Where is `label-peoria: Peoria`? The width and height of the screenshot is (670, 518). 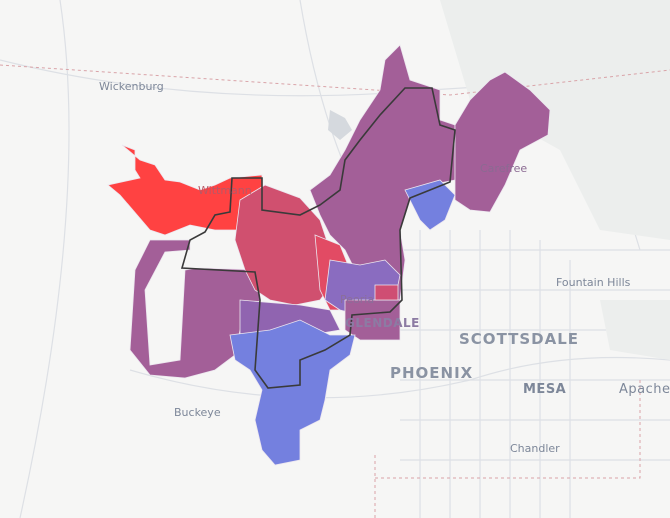 label-peoria: Peoria is located at coordinates (357, 299).